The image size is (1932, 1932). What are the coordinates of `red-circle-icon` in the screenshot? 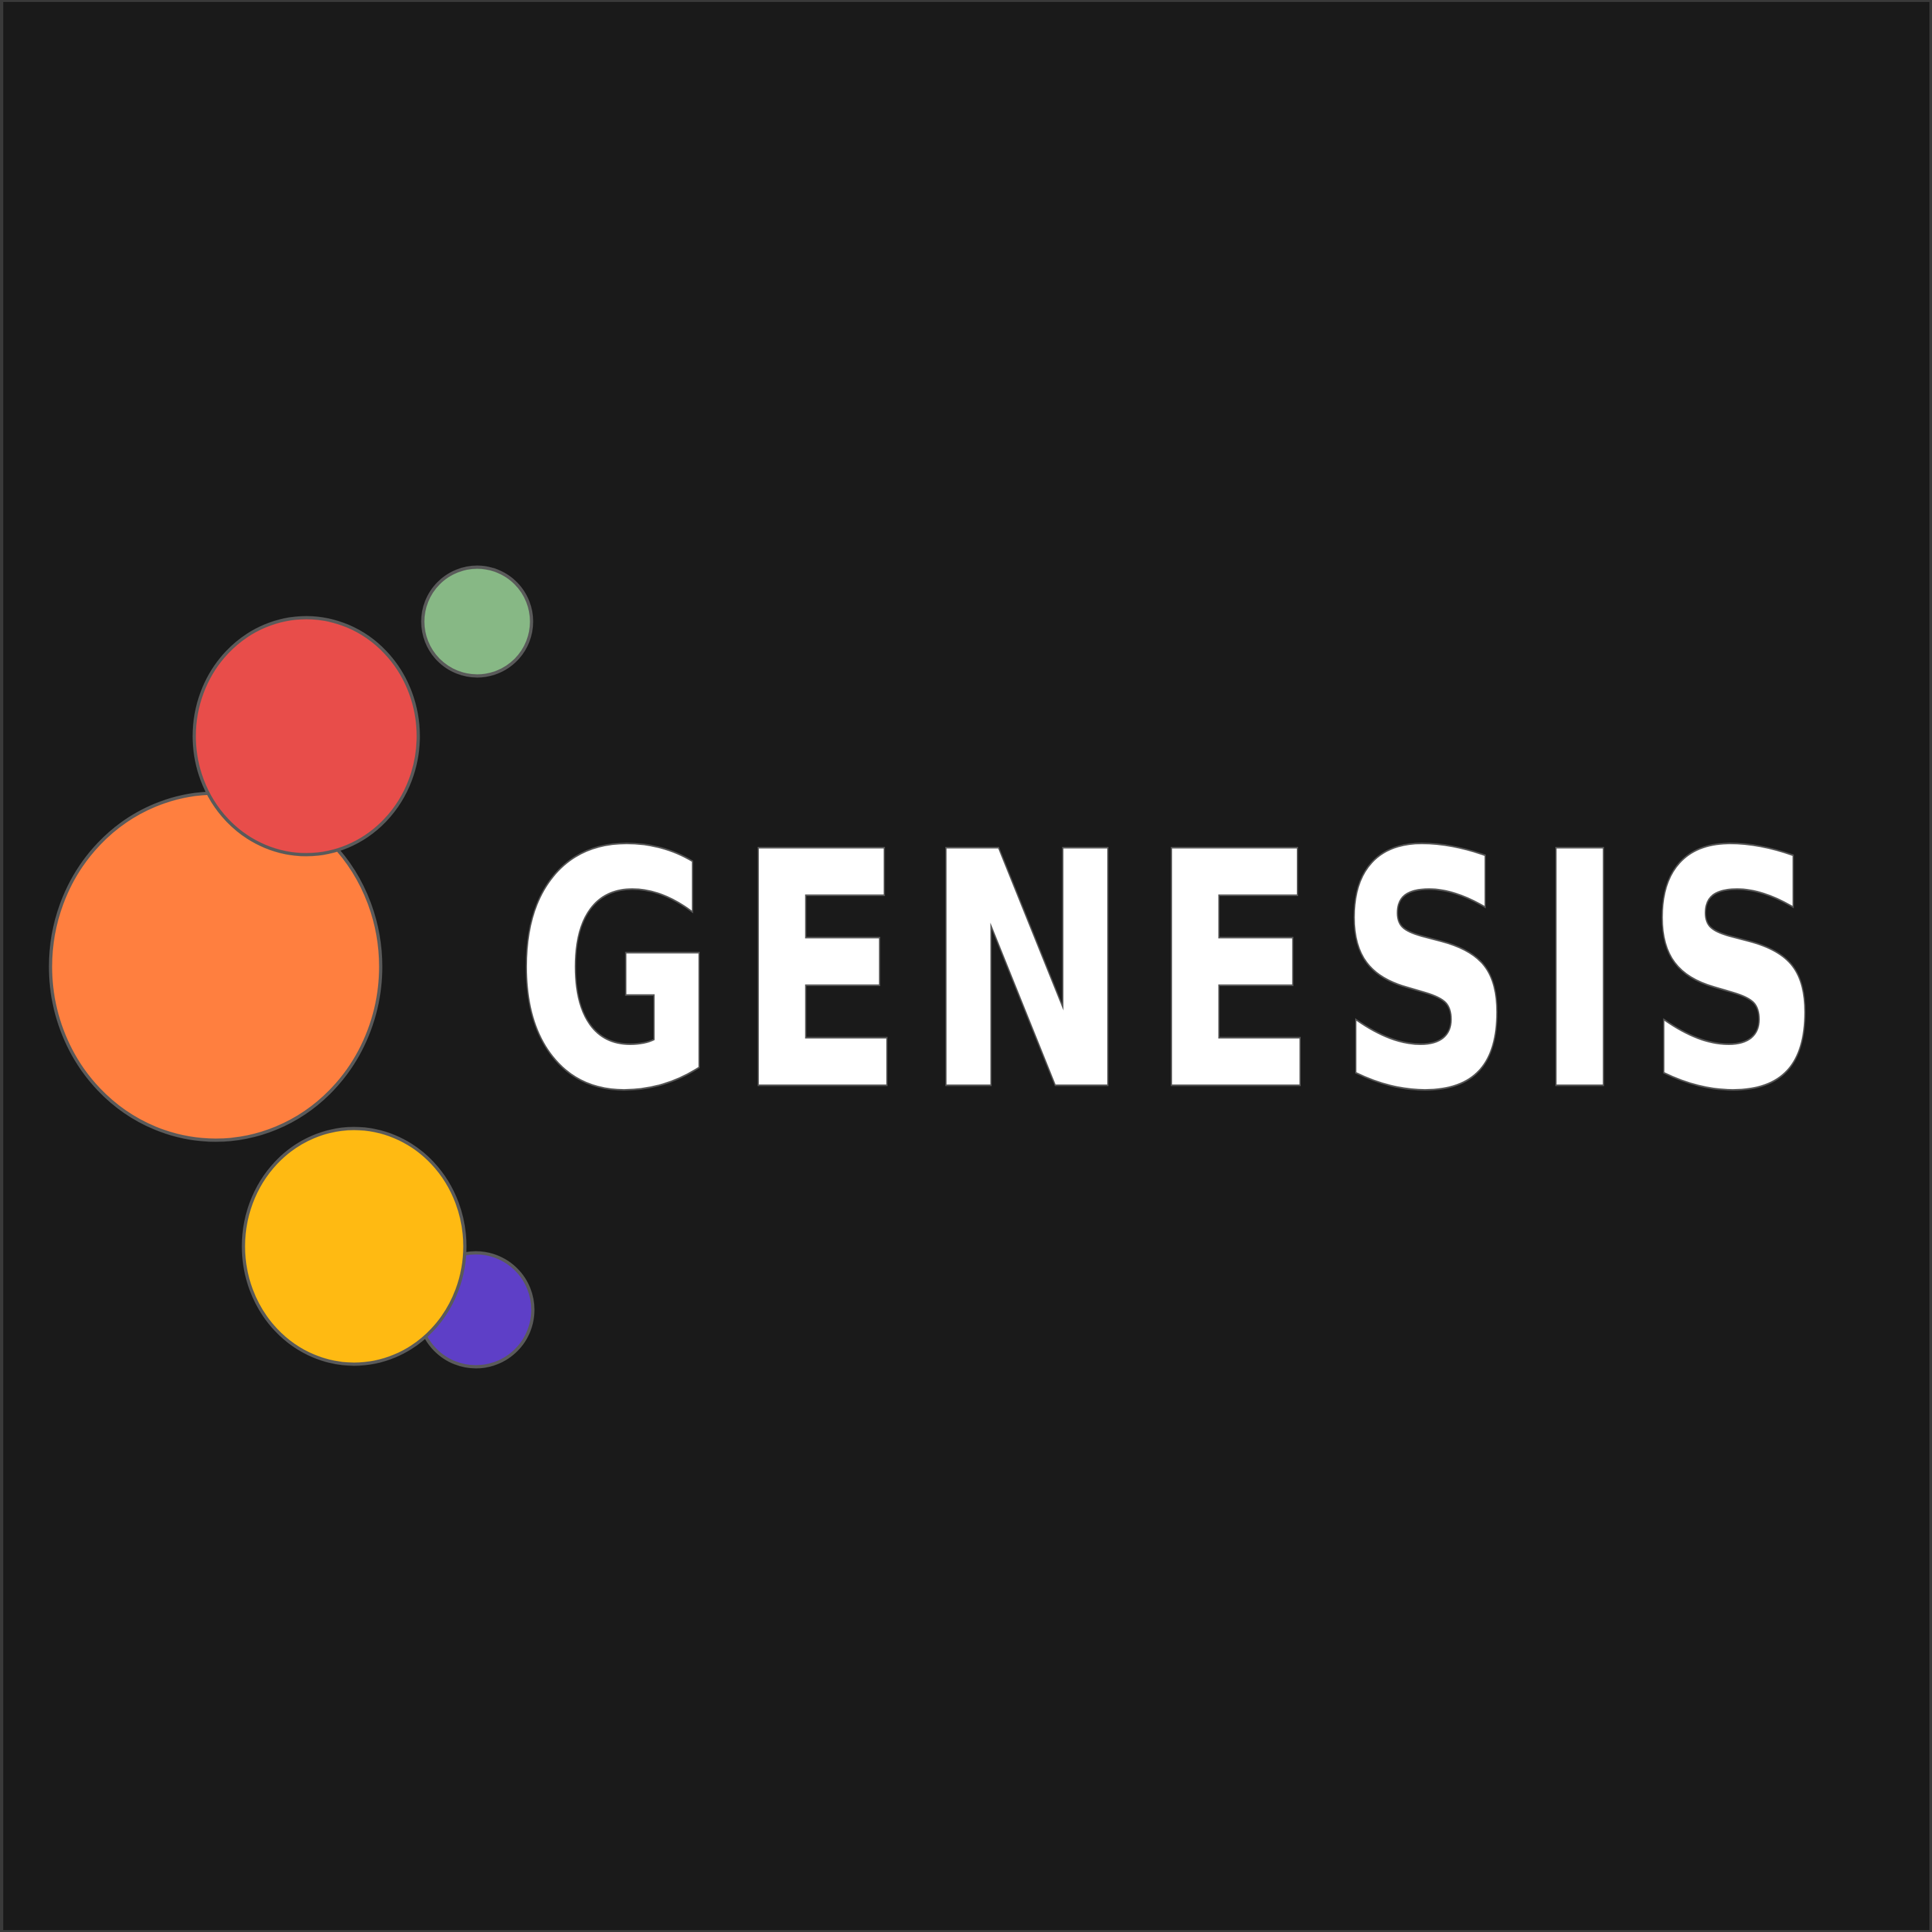 It's located at (306, 737).